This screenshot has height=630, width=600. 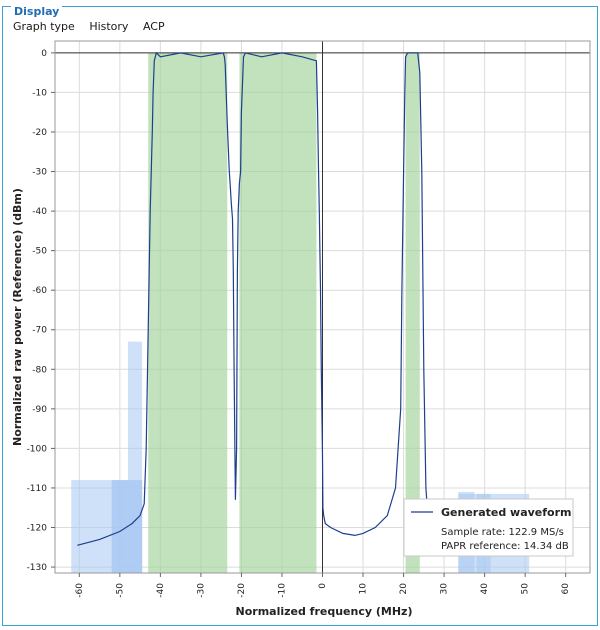 What do you see at coordinates (39, 252) in the screenshot?
I see `y-tick-label: -50` at bounding box center [39, 252].